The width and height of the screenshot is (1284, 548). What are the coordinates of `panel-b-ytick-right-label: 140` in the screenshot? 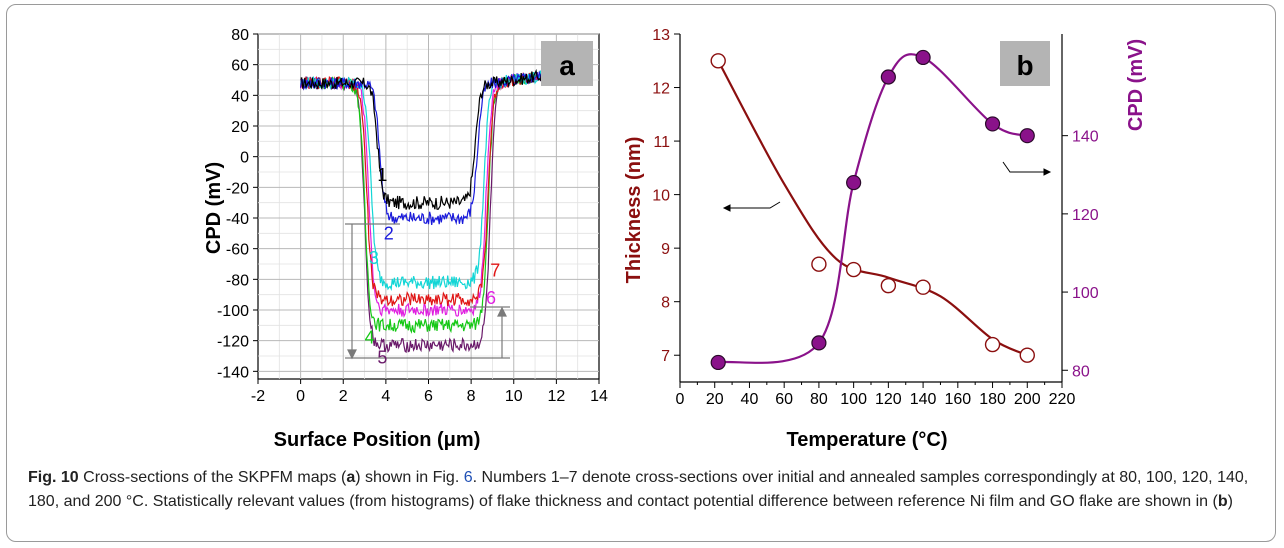 It's located at (1085, 137).